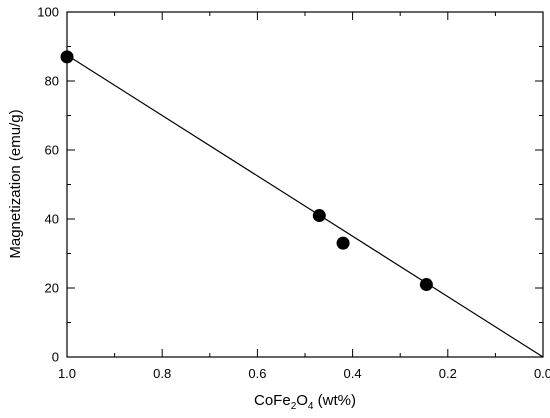  What do you see at coordinates (55, 357) in the screenshot?
I see `y-tick-label: 0` at bounding box center [55, 357].